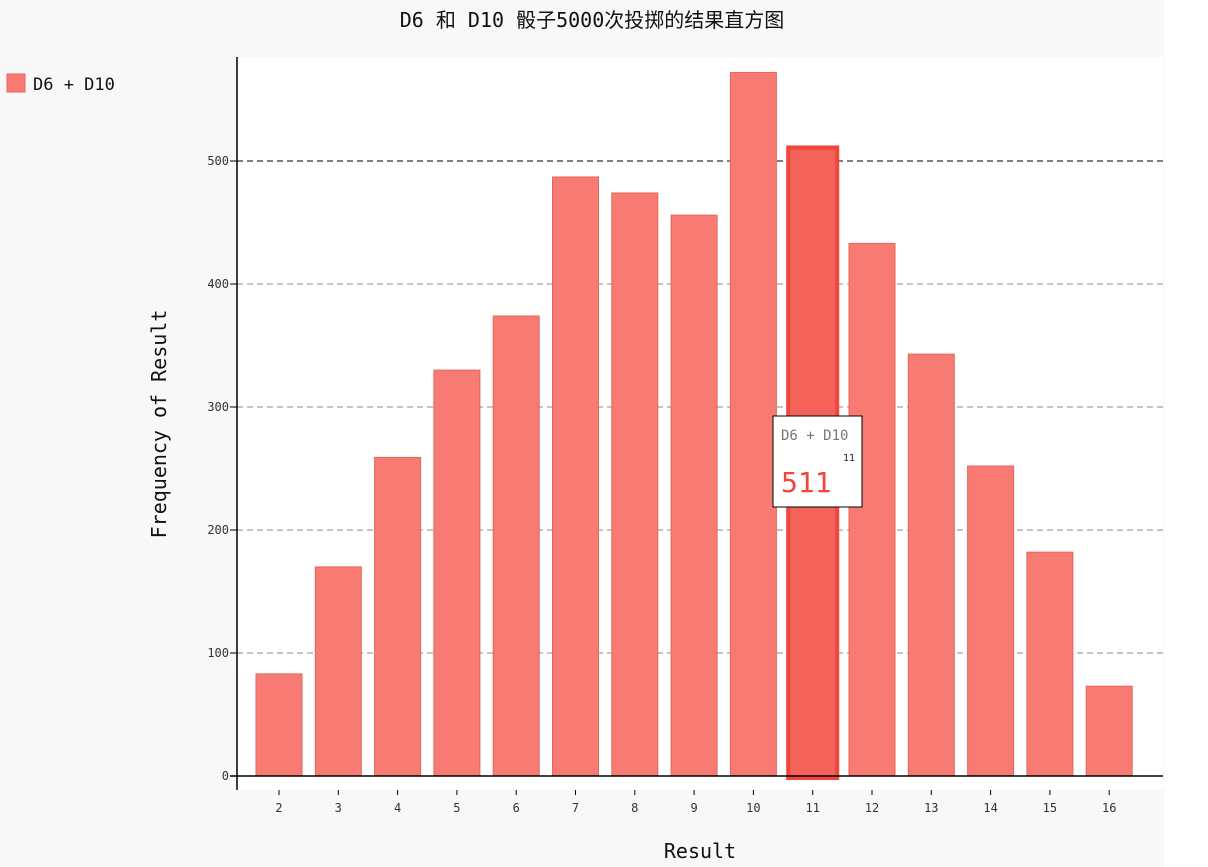 Image resolution: width=1208 pixels, height=867 pixels. I want to click on tooltip-value: 511, so click(806, 482).